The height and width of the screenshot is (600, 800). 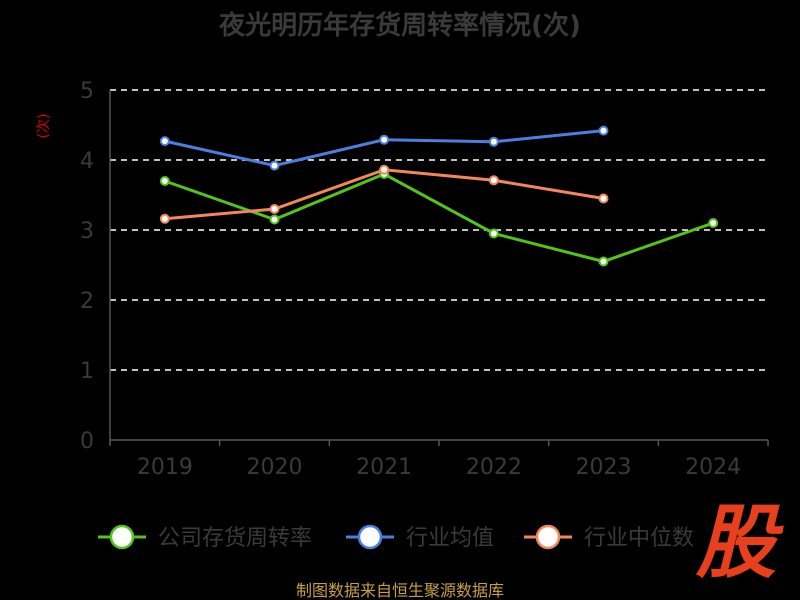 I want to click on legend-label: 行业均值, so click(x=450, y=538).